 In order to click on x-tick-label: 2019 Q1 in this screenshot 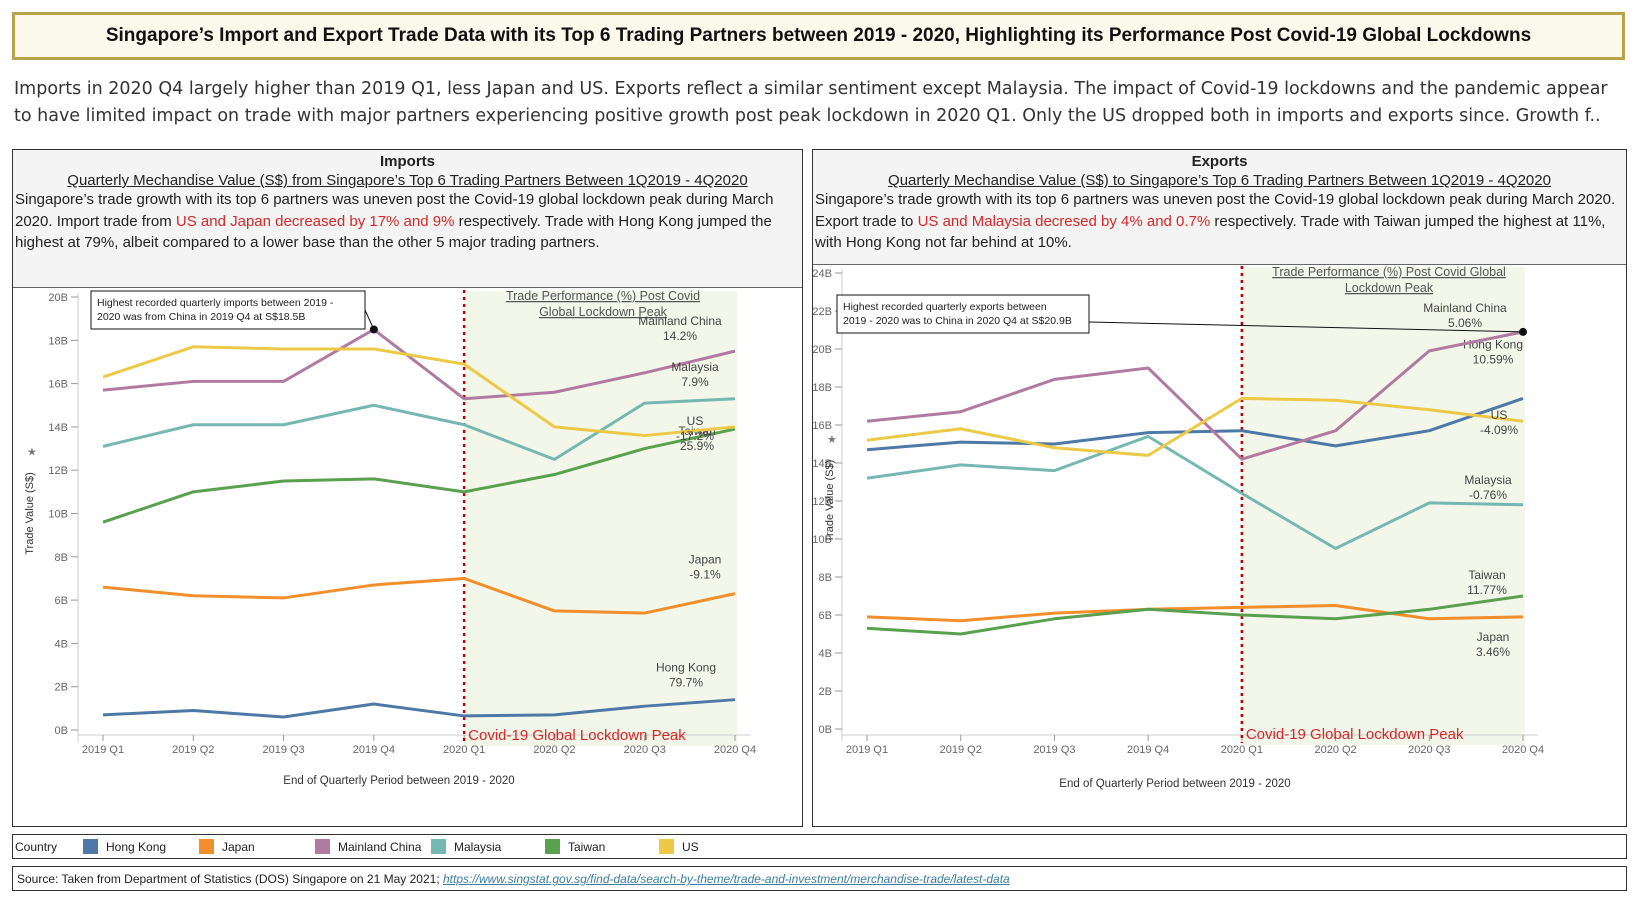, I will do `click(103, 750)`.